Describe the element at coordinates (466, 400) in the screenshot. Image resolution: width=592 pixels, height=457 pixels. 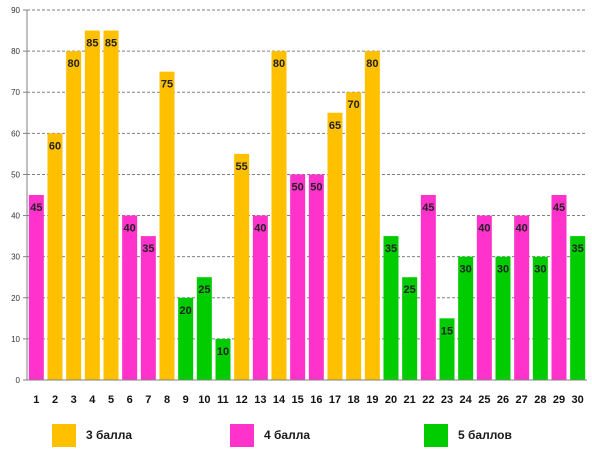
I see `x-tick-label: 24` at that location.